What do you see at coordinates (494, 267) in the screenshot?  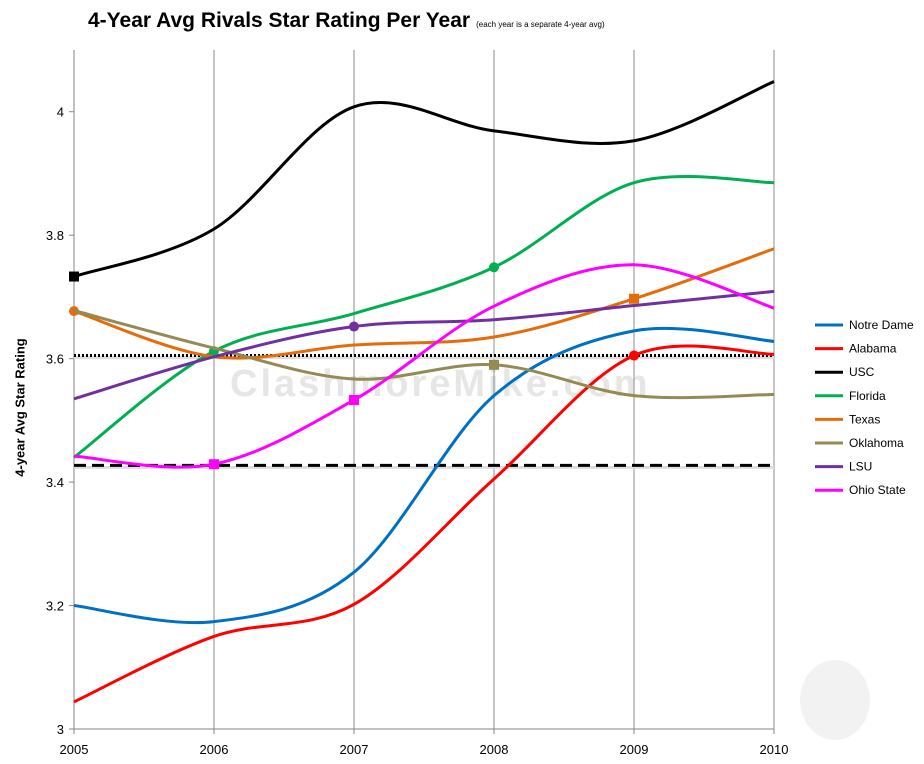 I see `data-point-florida` at bounding box center [494, 267].